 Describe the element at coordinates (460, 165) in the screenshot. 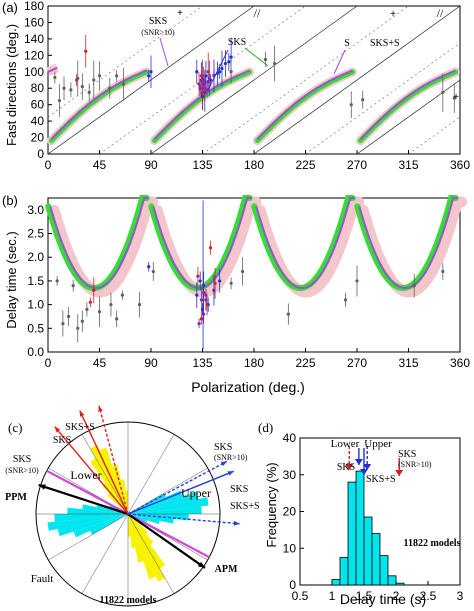

I see `panel-a-x-tick-label: 360` at that location.